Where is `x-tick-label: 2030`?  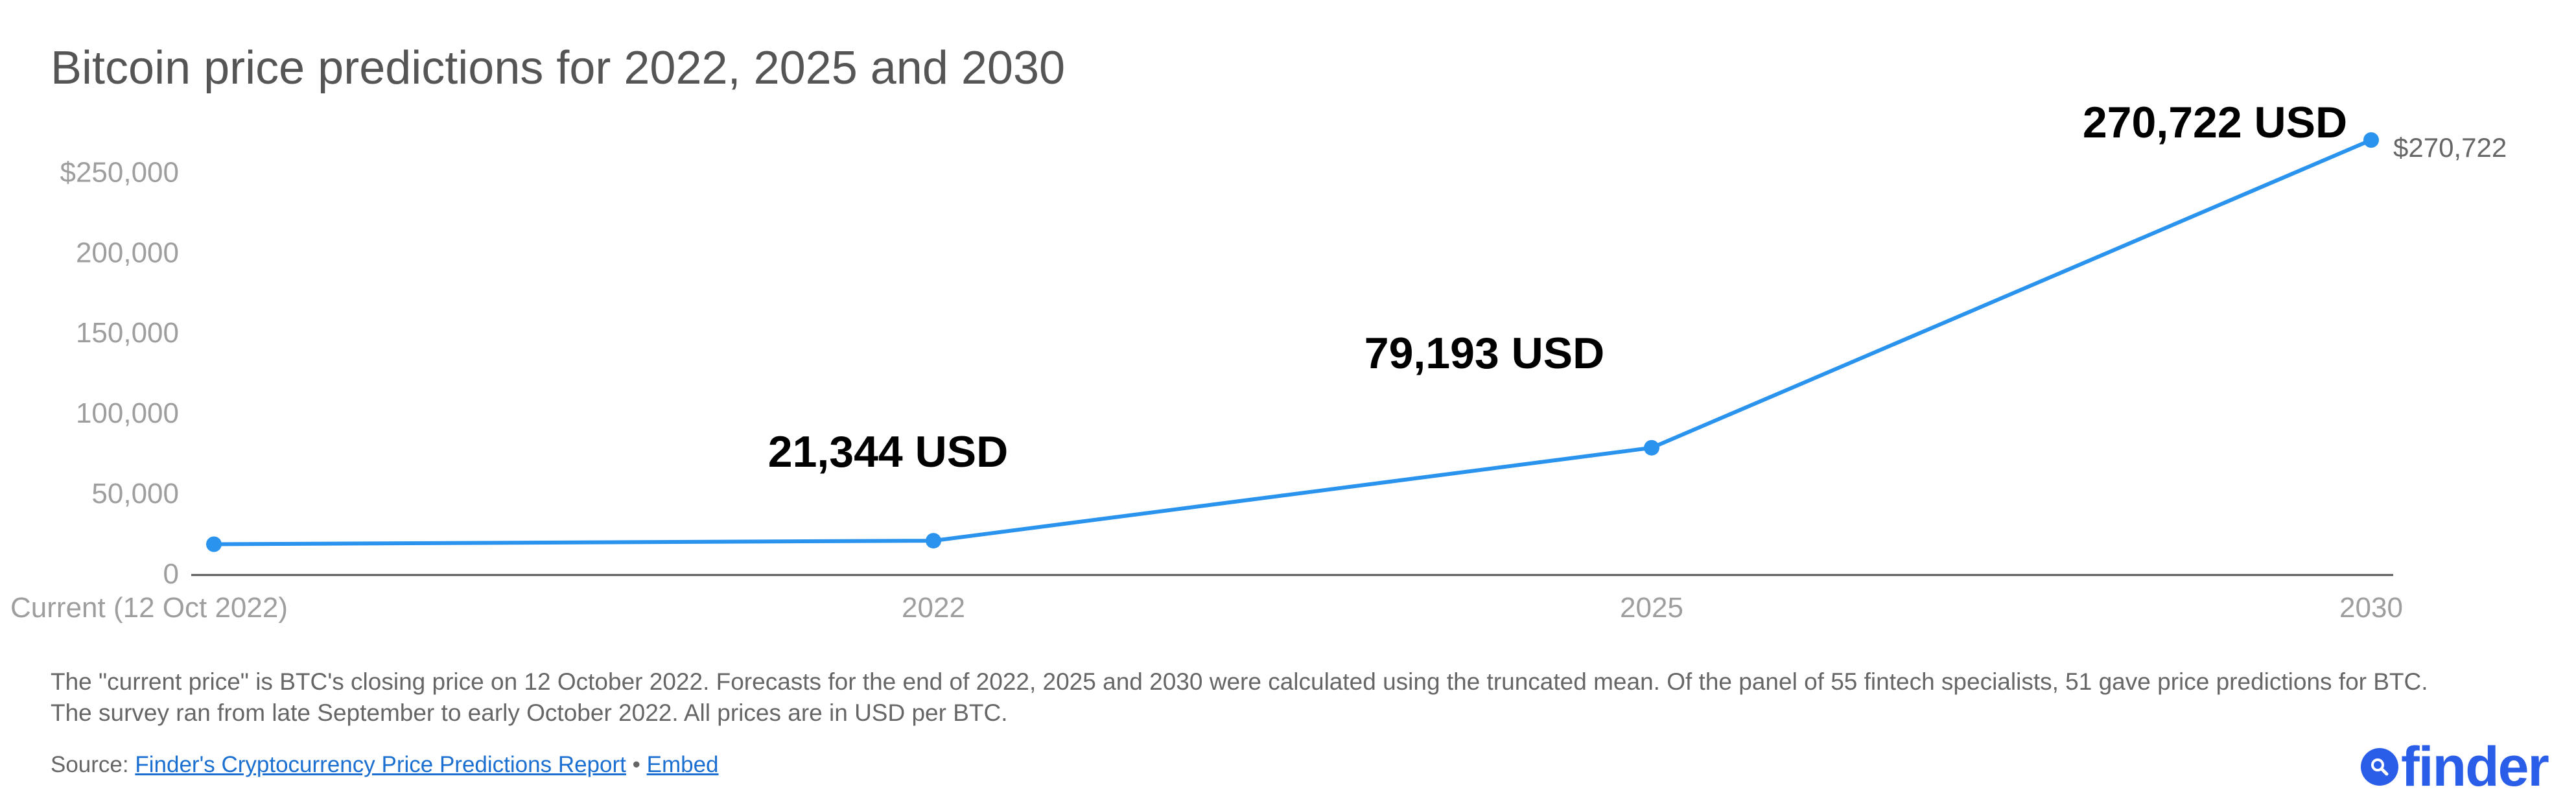
x-tick-label: 2030 is located at coordinates (2371, 608).